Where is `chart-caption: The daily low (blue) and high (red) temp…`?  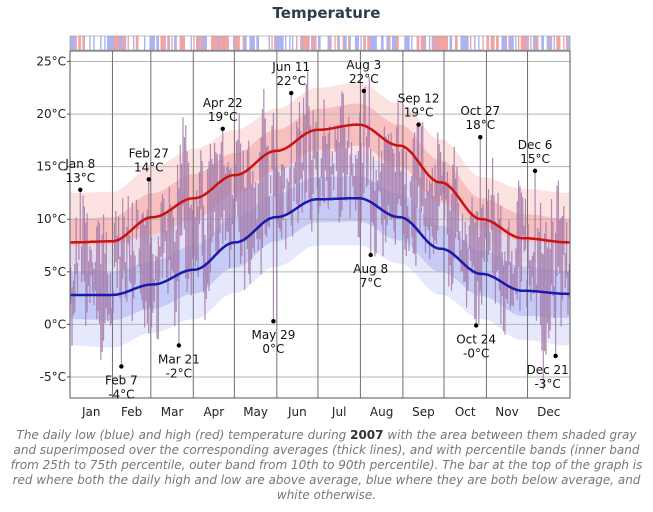 chart-caption: The daily low (blue) and high (red) temp… is located at coordinates (326, 465).